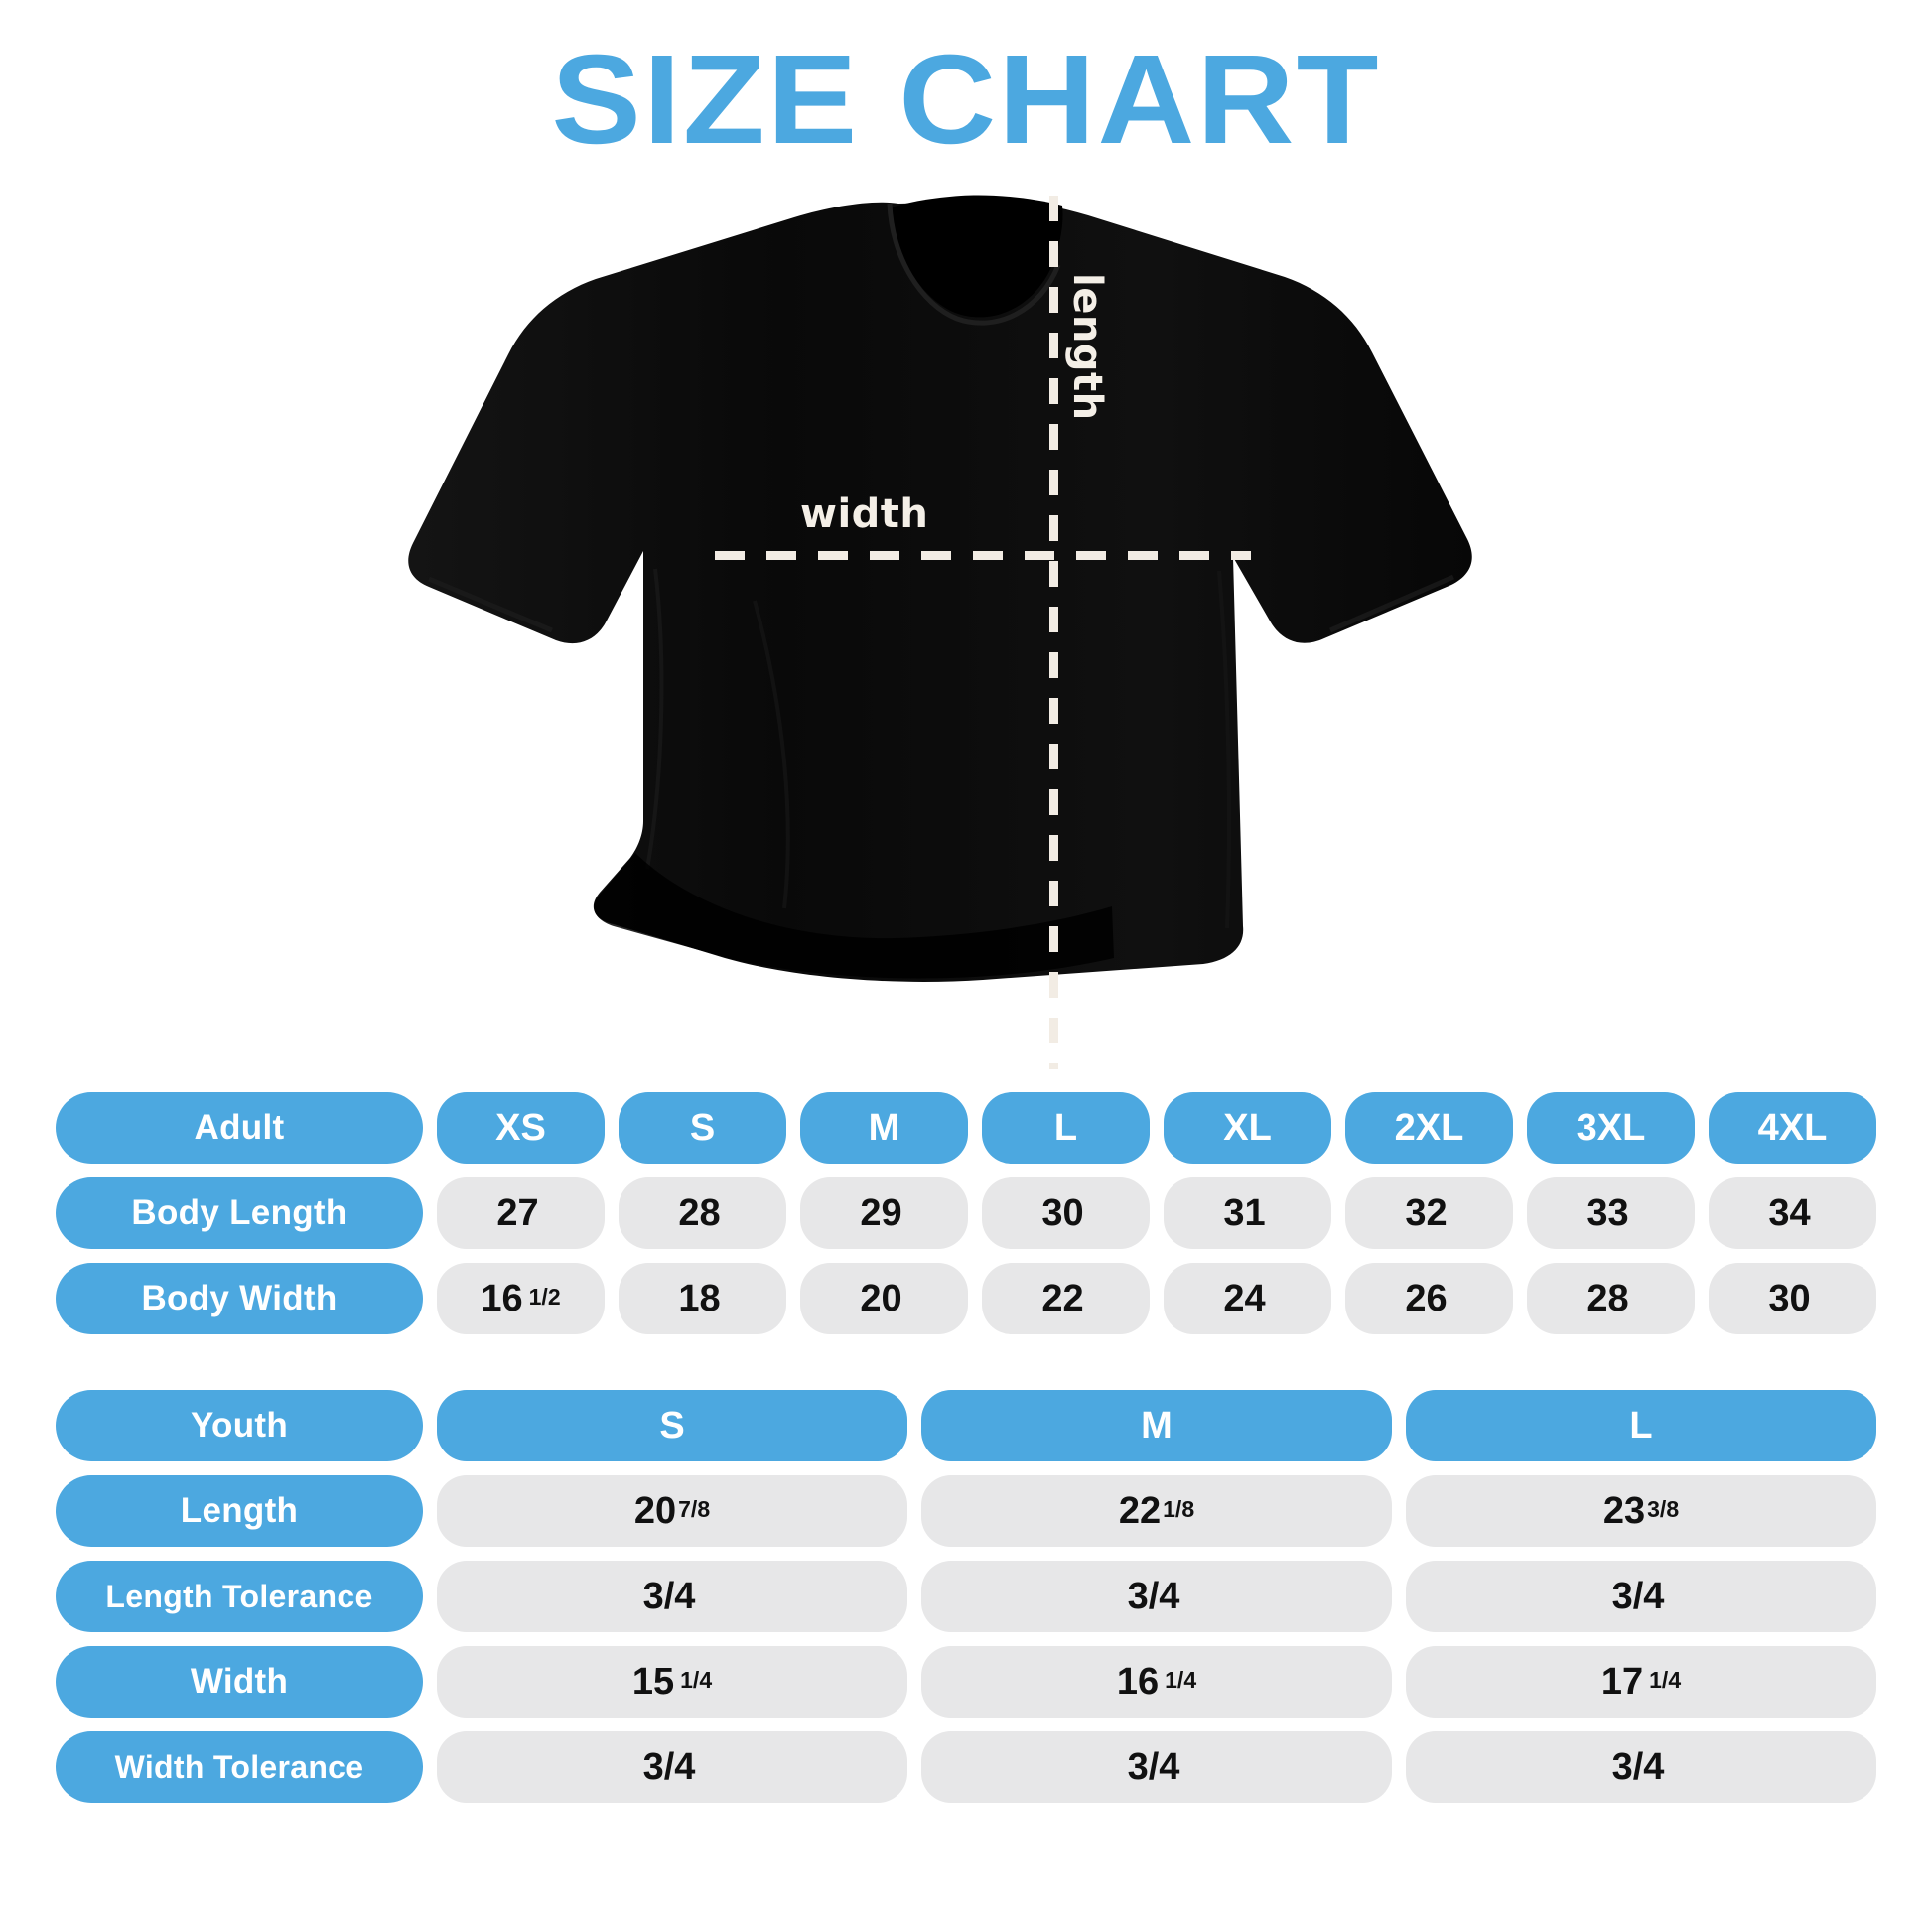  I want to click on youth-length-tolerance-l: 3/4, so click(1641, 1597).